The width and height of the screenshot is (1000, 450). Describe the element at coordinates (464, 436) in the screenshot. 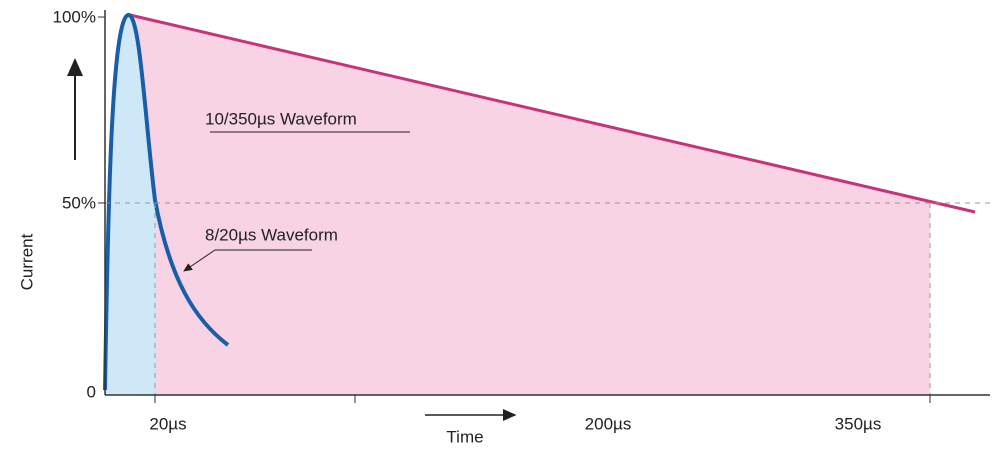

I see `x-title: Time` at that location.